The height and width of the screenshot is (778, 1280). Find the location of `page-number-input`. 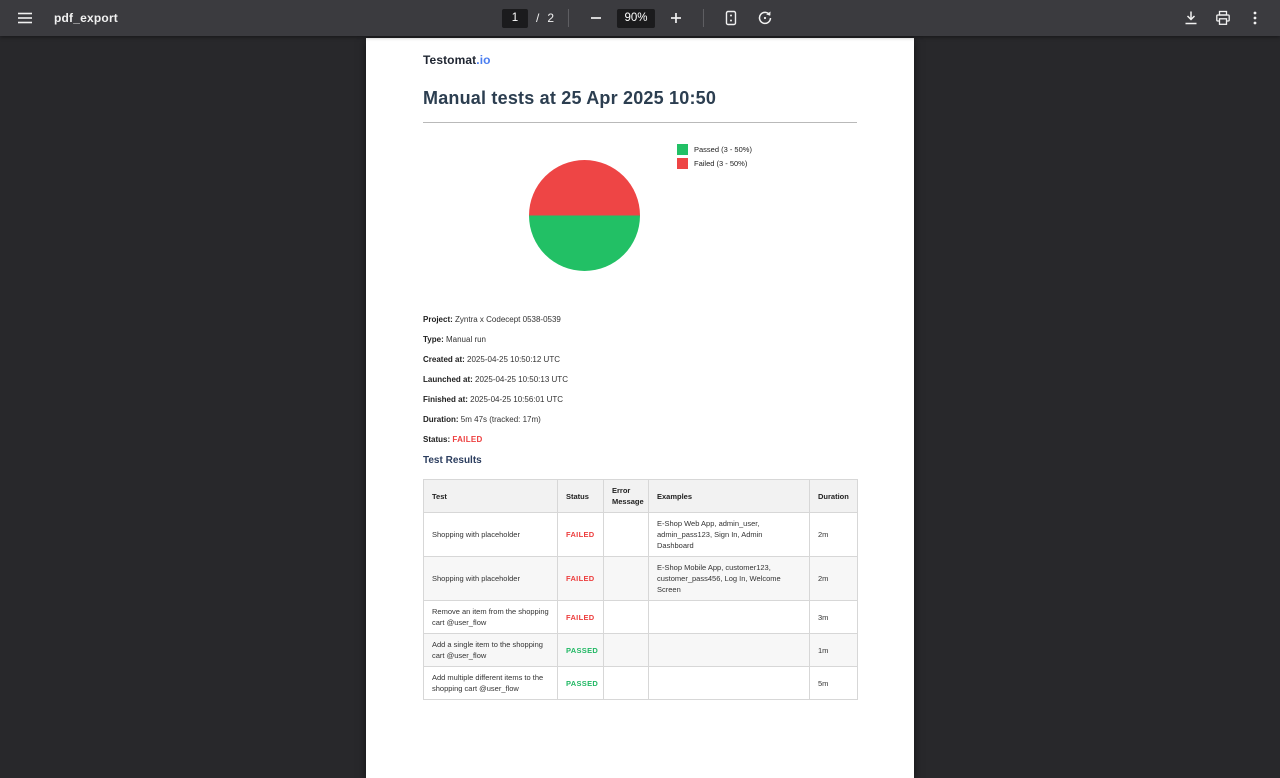

page-number-input is located at coordinates (515, 18).